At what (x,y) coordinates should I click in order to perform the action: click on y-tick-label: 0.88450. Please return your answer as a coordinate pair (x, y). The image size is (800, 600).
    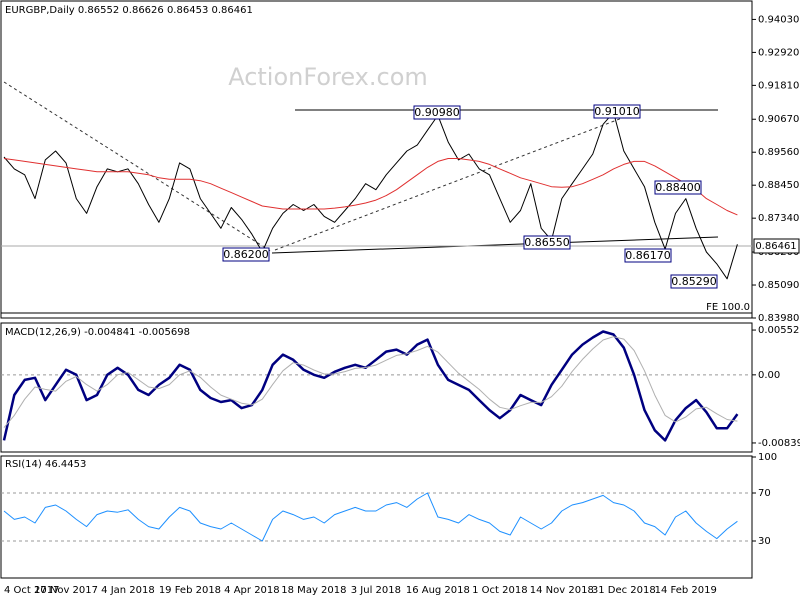
    Looking at the image, I should click on (778, 185).